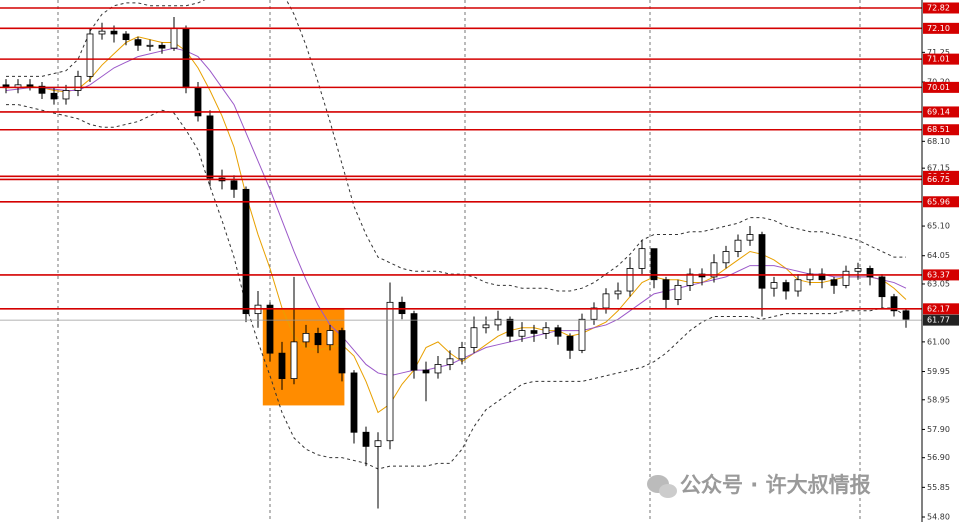 The width and height of the screenshot is (960, 522). I want to click on y-tick-label: 65.10, so click(938, 226).